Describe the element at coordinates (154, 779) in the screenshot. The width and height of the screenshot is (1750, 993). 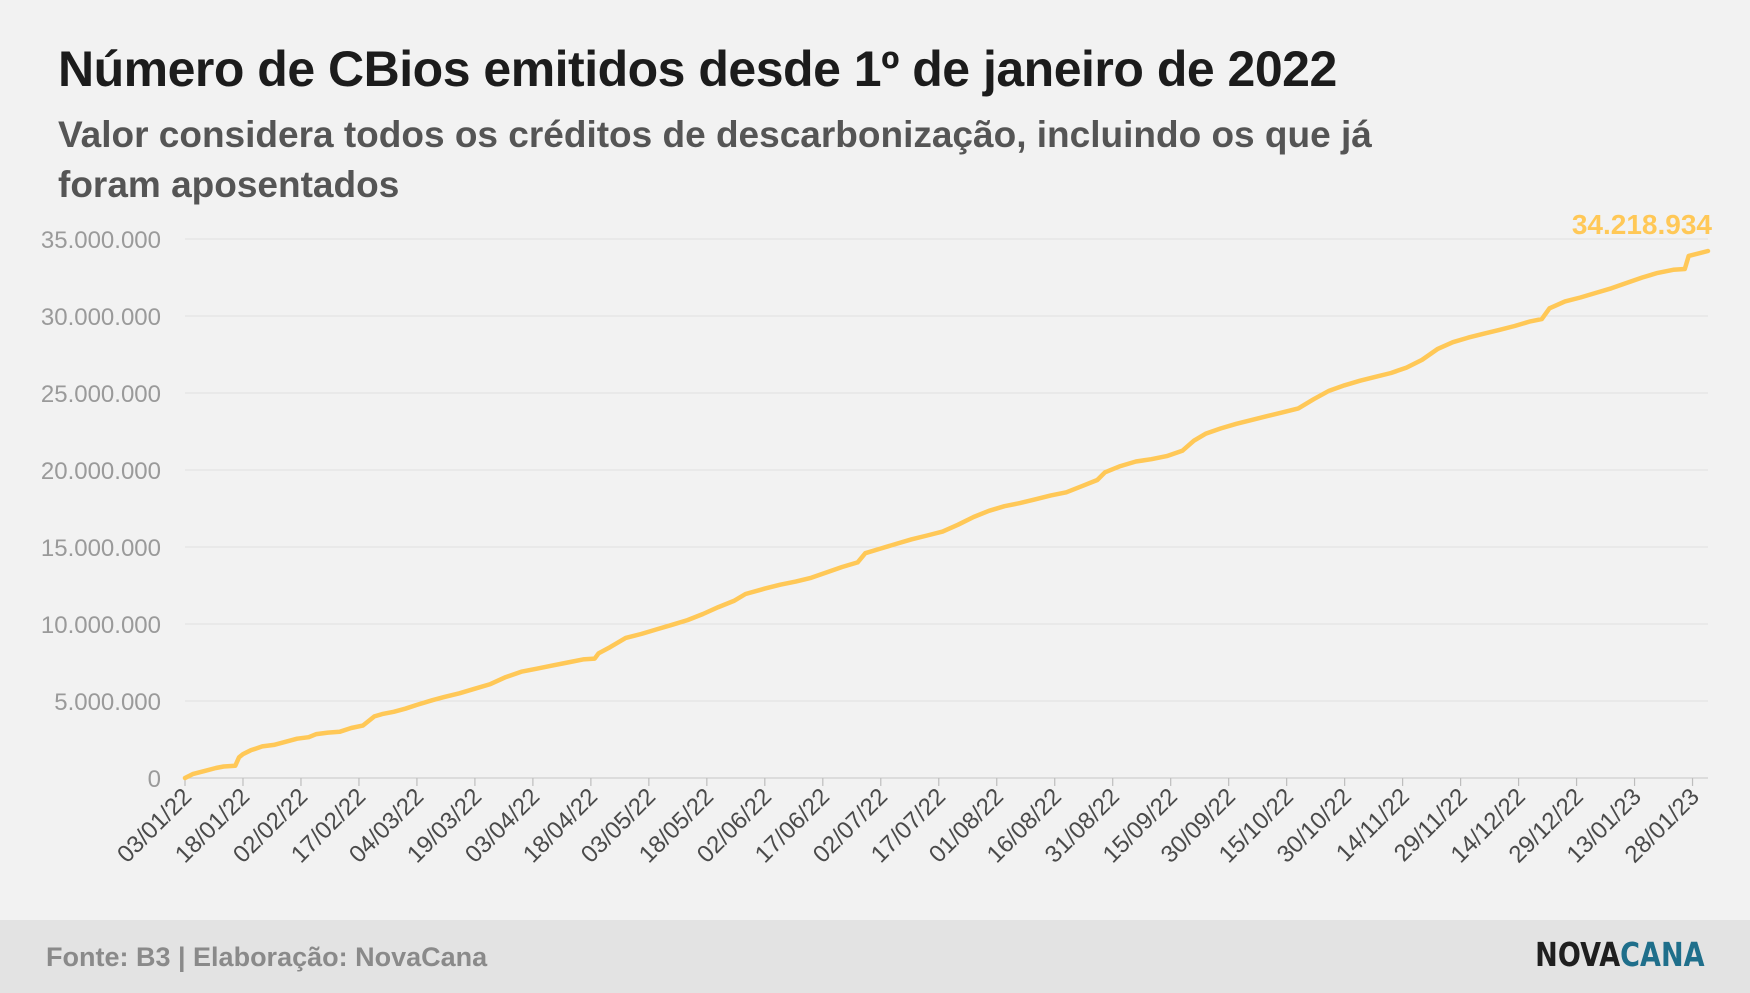
I see `y-tick-label: 0` at that location.